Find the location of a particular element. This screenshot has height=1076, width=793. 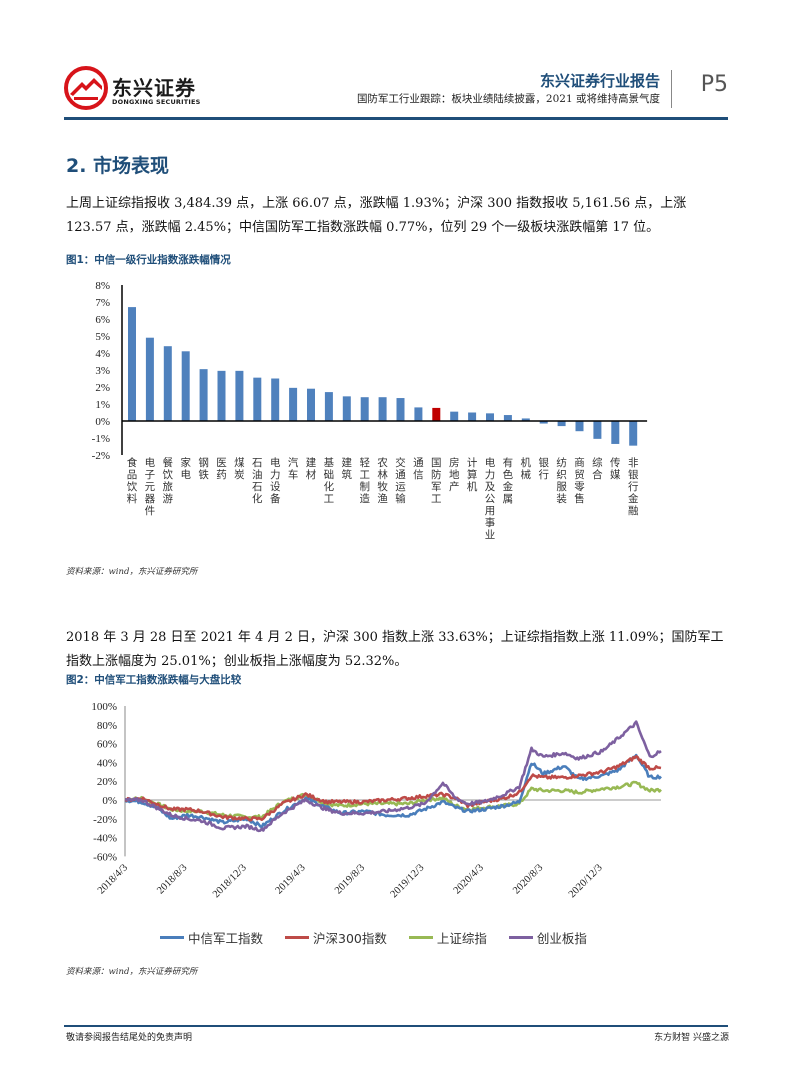

svg-text: 食 is located at coordinates (132, 462).